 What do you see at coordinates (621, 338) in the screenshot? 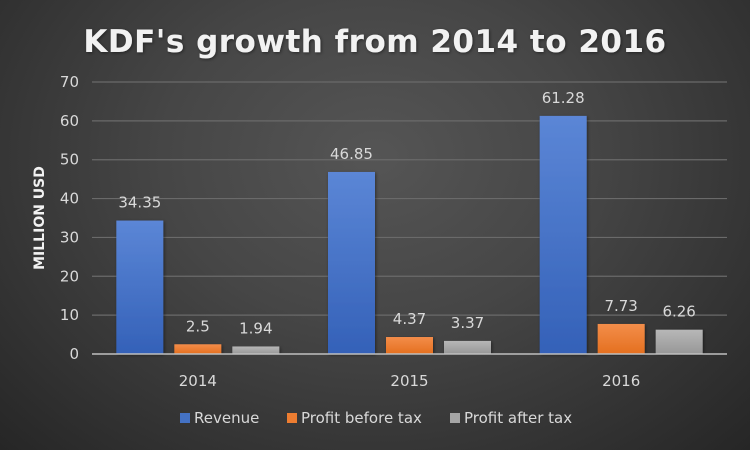
I see `bar-profit-before-tax-2016` at bounding box center [621, 338].